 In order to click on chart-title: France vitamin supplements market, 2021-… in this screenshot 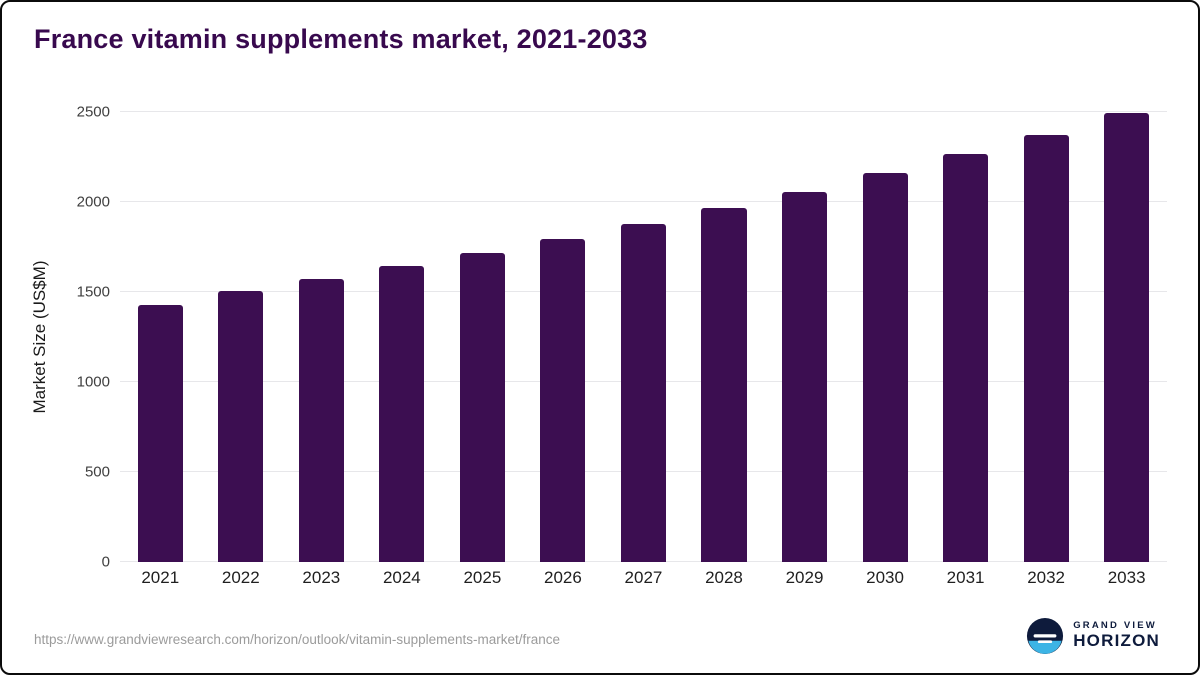, I will do `click(341, 39)`.